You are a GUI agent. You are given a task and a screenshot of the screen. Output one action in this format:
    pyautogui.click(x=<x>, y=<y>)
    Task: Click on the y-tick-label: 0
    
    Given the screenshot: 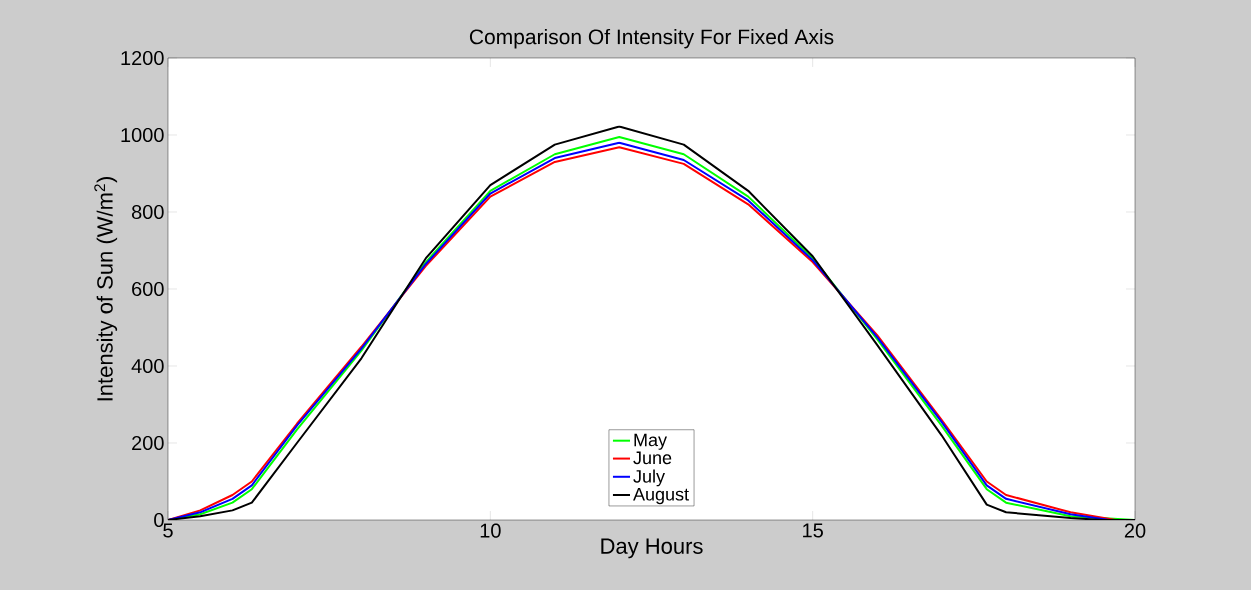 What is the action you would take?
    pyautogui.click(x=159, y=520)
    